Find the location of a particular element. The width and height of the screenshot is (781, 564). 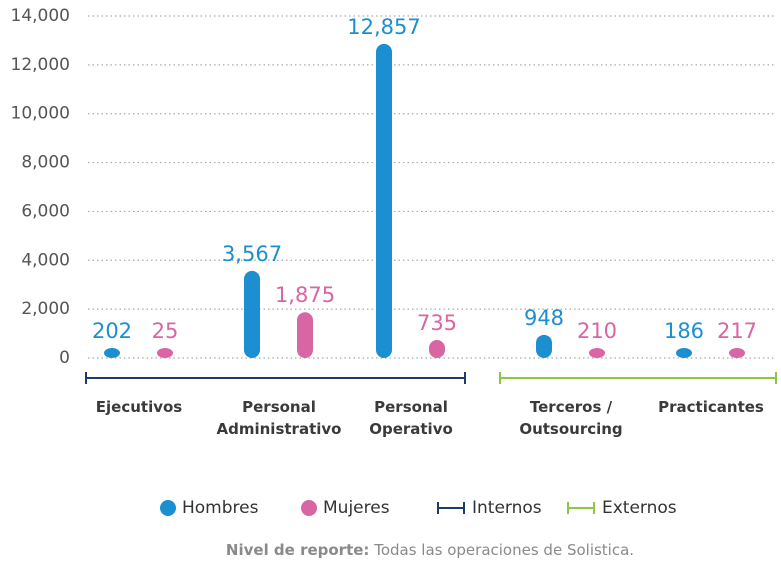

value-label: 25 is located at coordinates (165, 331).